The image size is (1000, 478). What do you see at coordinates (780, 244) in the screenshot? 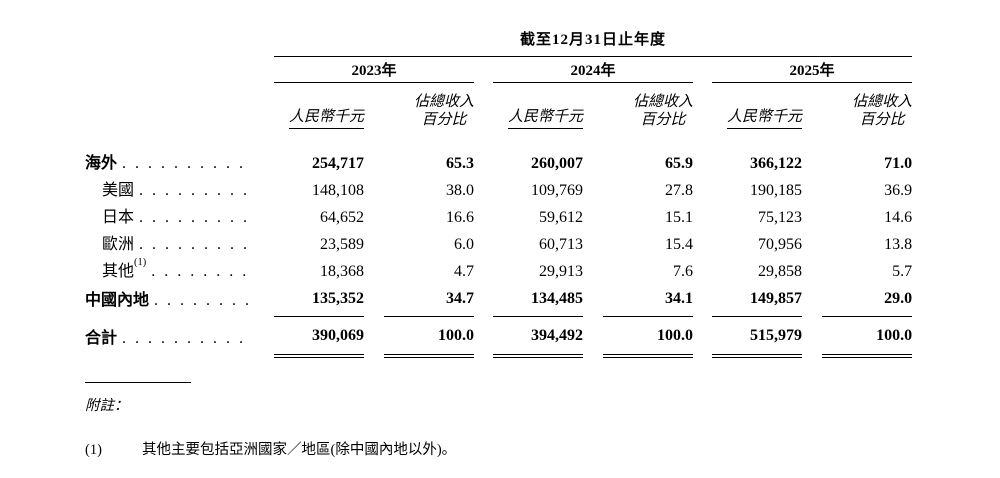
I see `value-cell: 70,956` at bounding box center [780, 244].